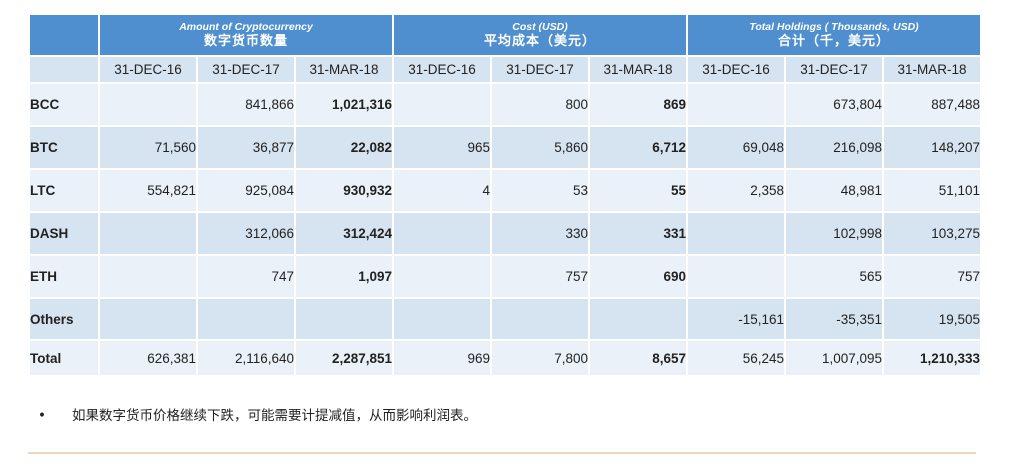  Describe the element at coordinates (638, 147) in the screenshot. I see `table-cell: 6,712` at that location.